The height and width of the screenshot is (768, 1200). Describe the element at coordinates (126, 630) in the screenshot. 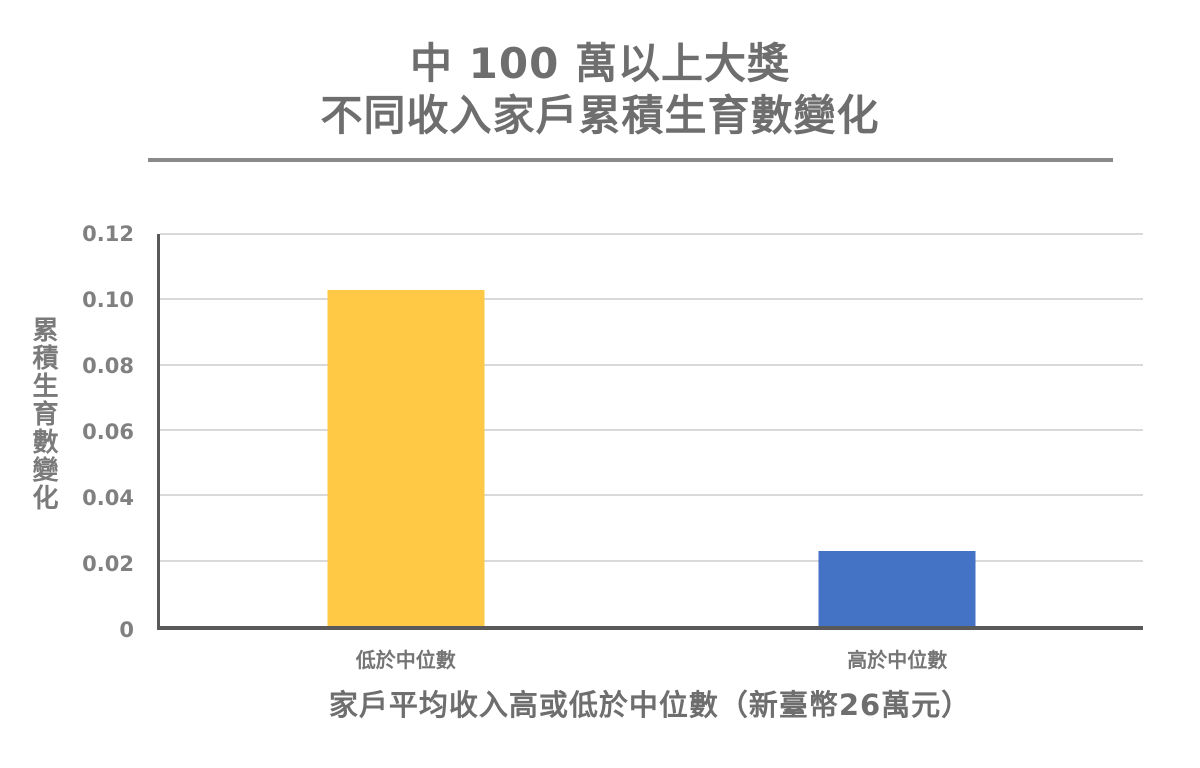

I see `y-tick-label: 0` at that location.